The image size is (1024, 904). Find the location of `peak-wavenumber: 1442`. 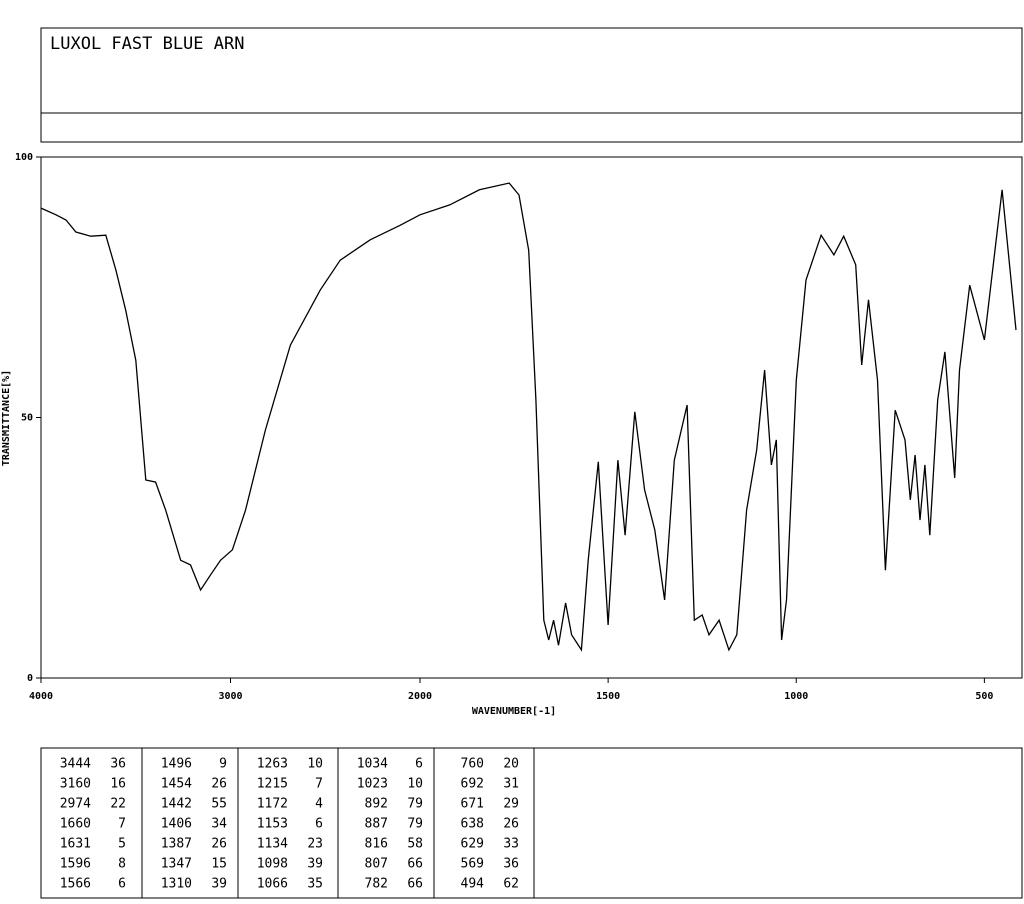

peak-wavenumber: 1442 is located at coordinates (176, 804).